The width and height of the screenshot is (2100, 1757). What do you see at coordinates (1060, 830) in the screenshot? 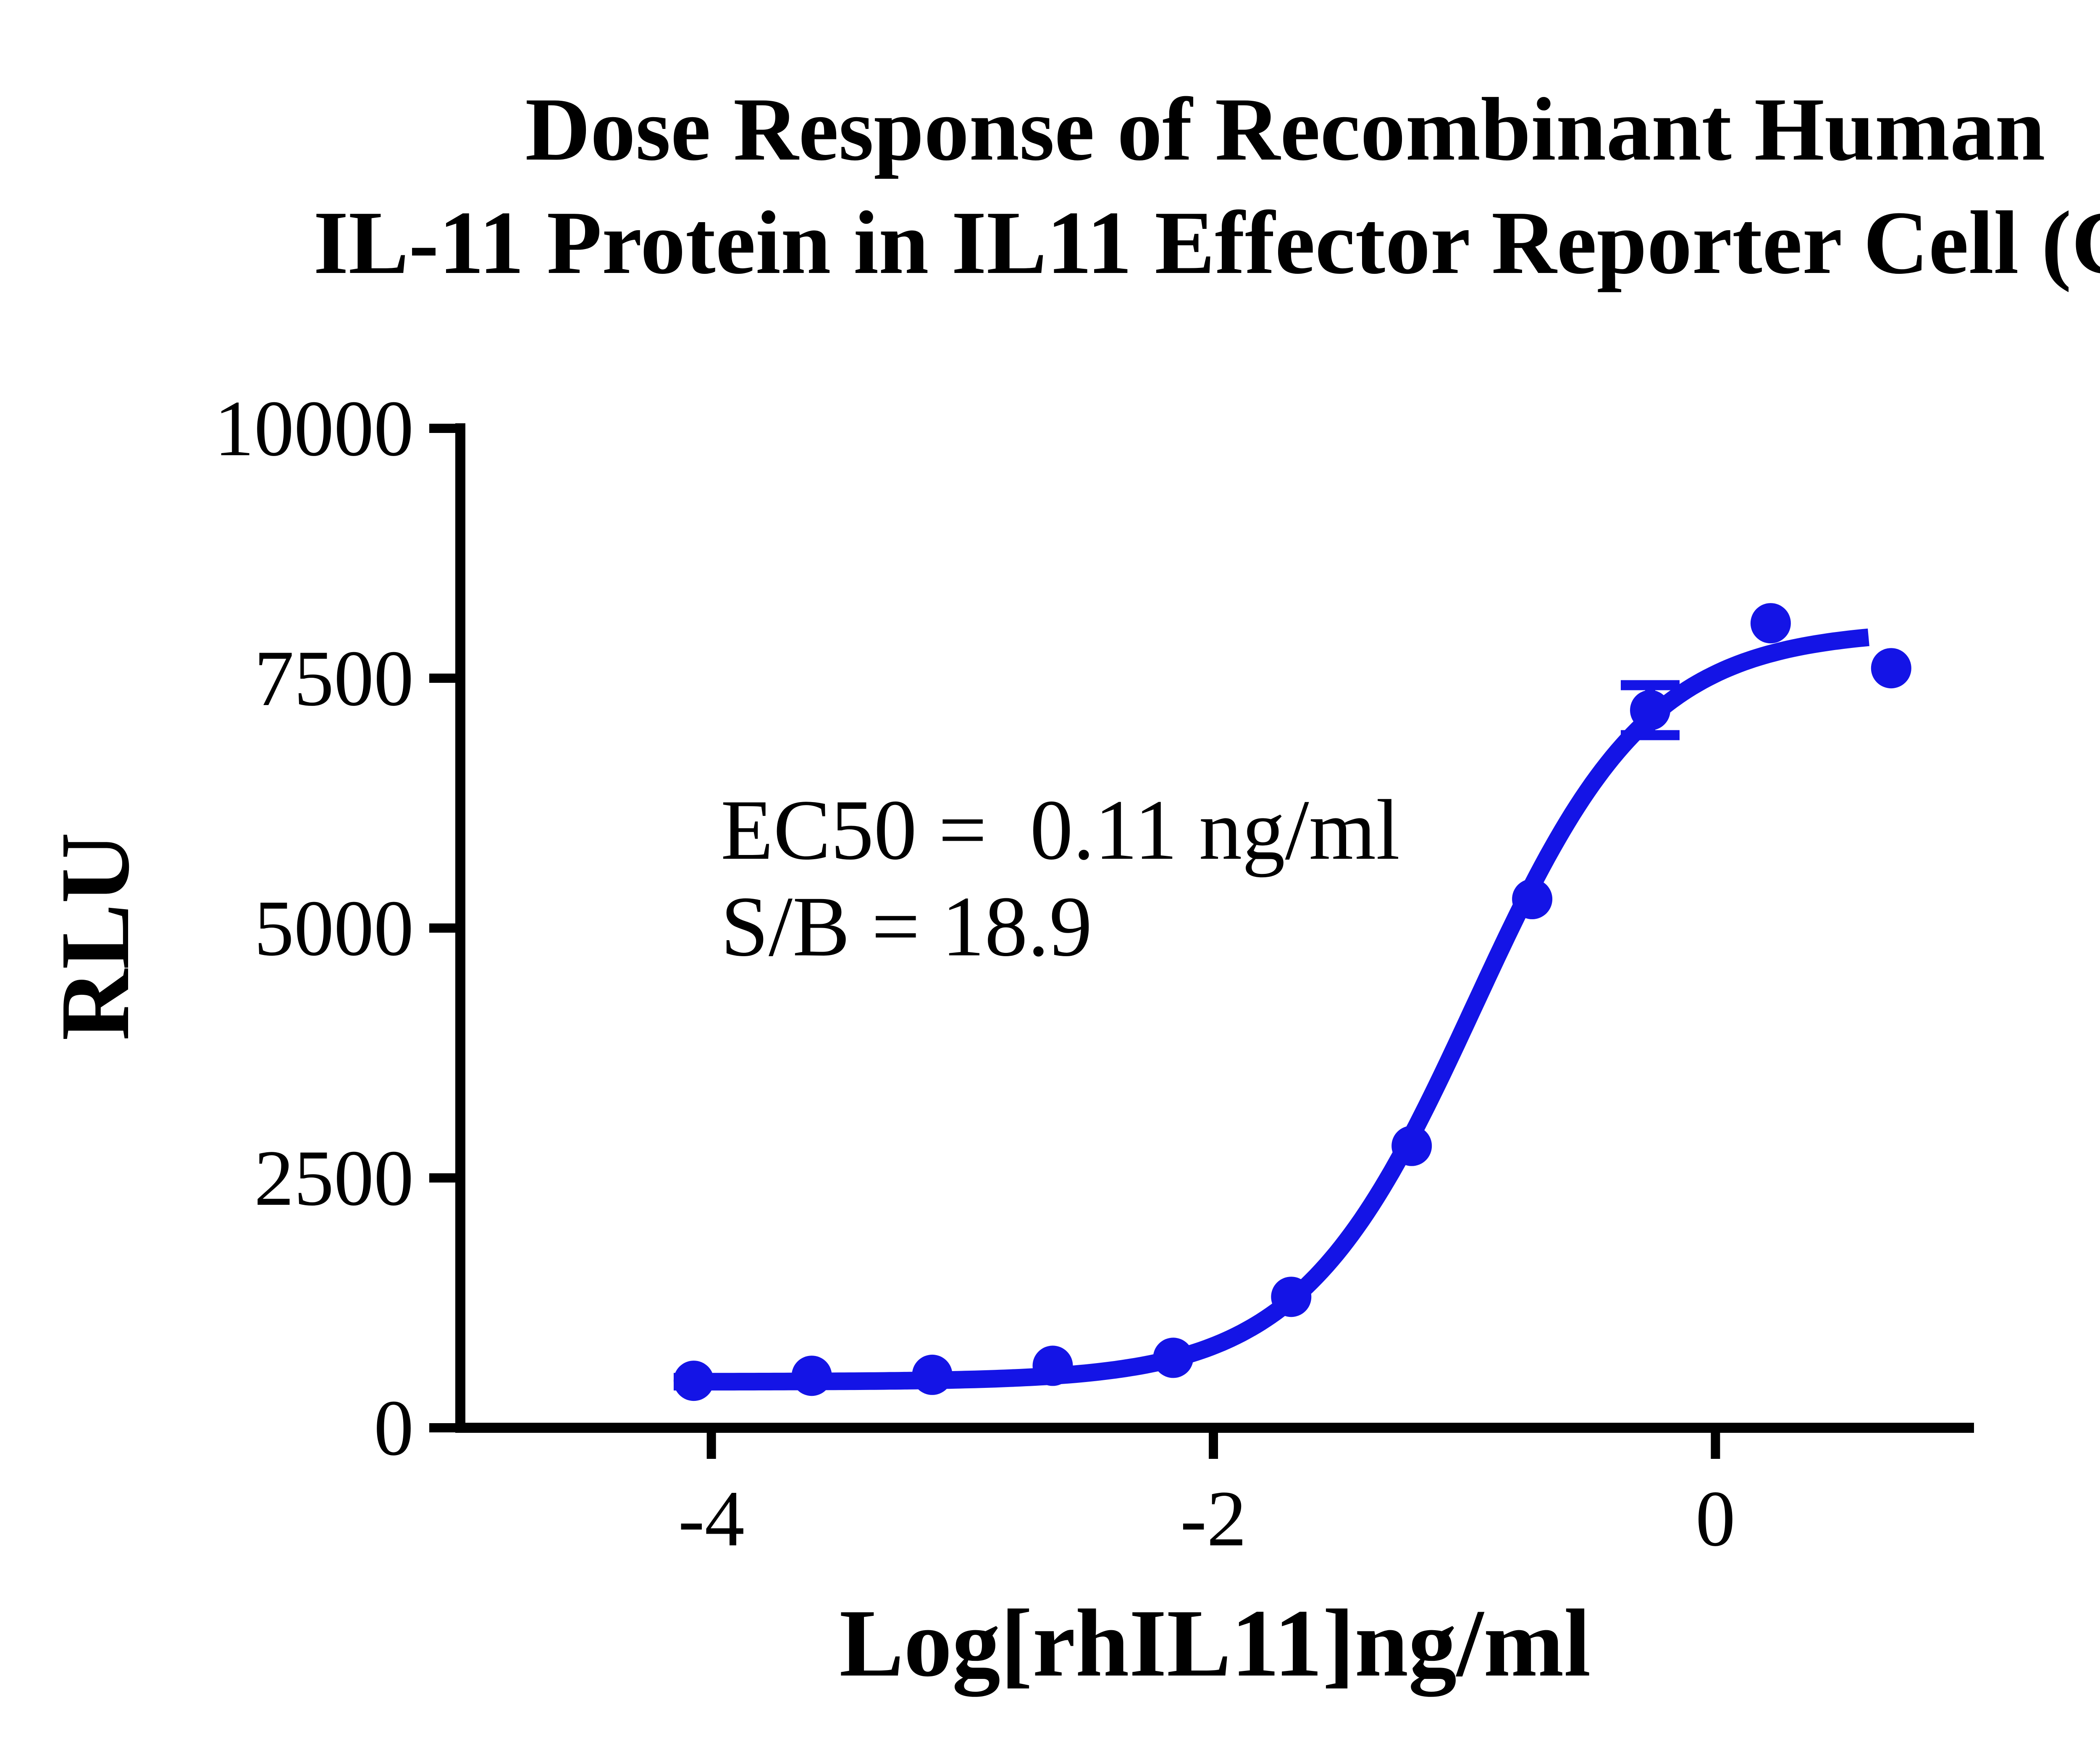
I see `annotation-ec50: EC50 = 0.11 ng/ml` at bounding box center [1060, 830].